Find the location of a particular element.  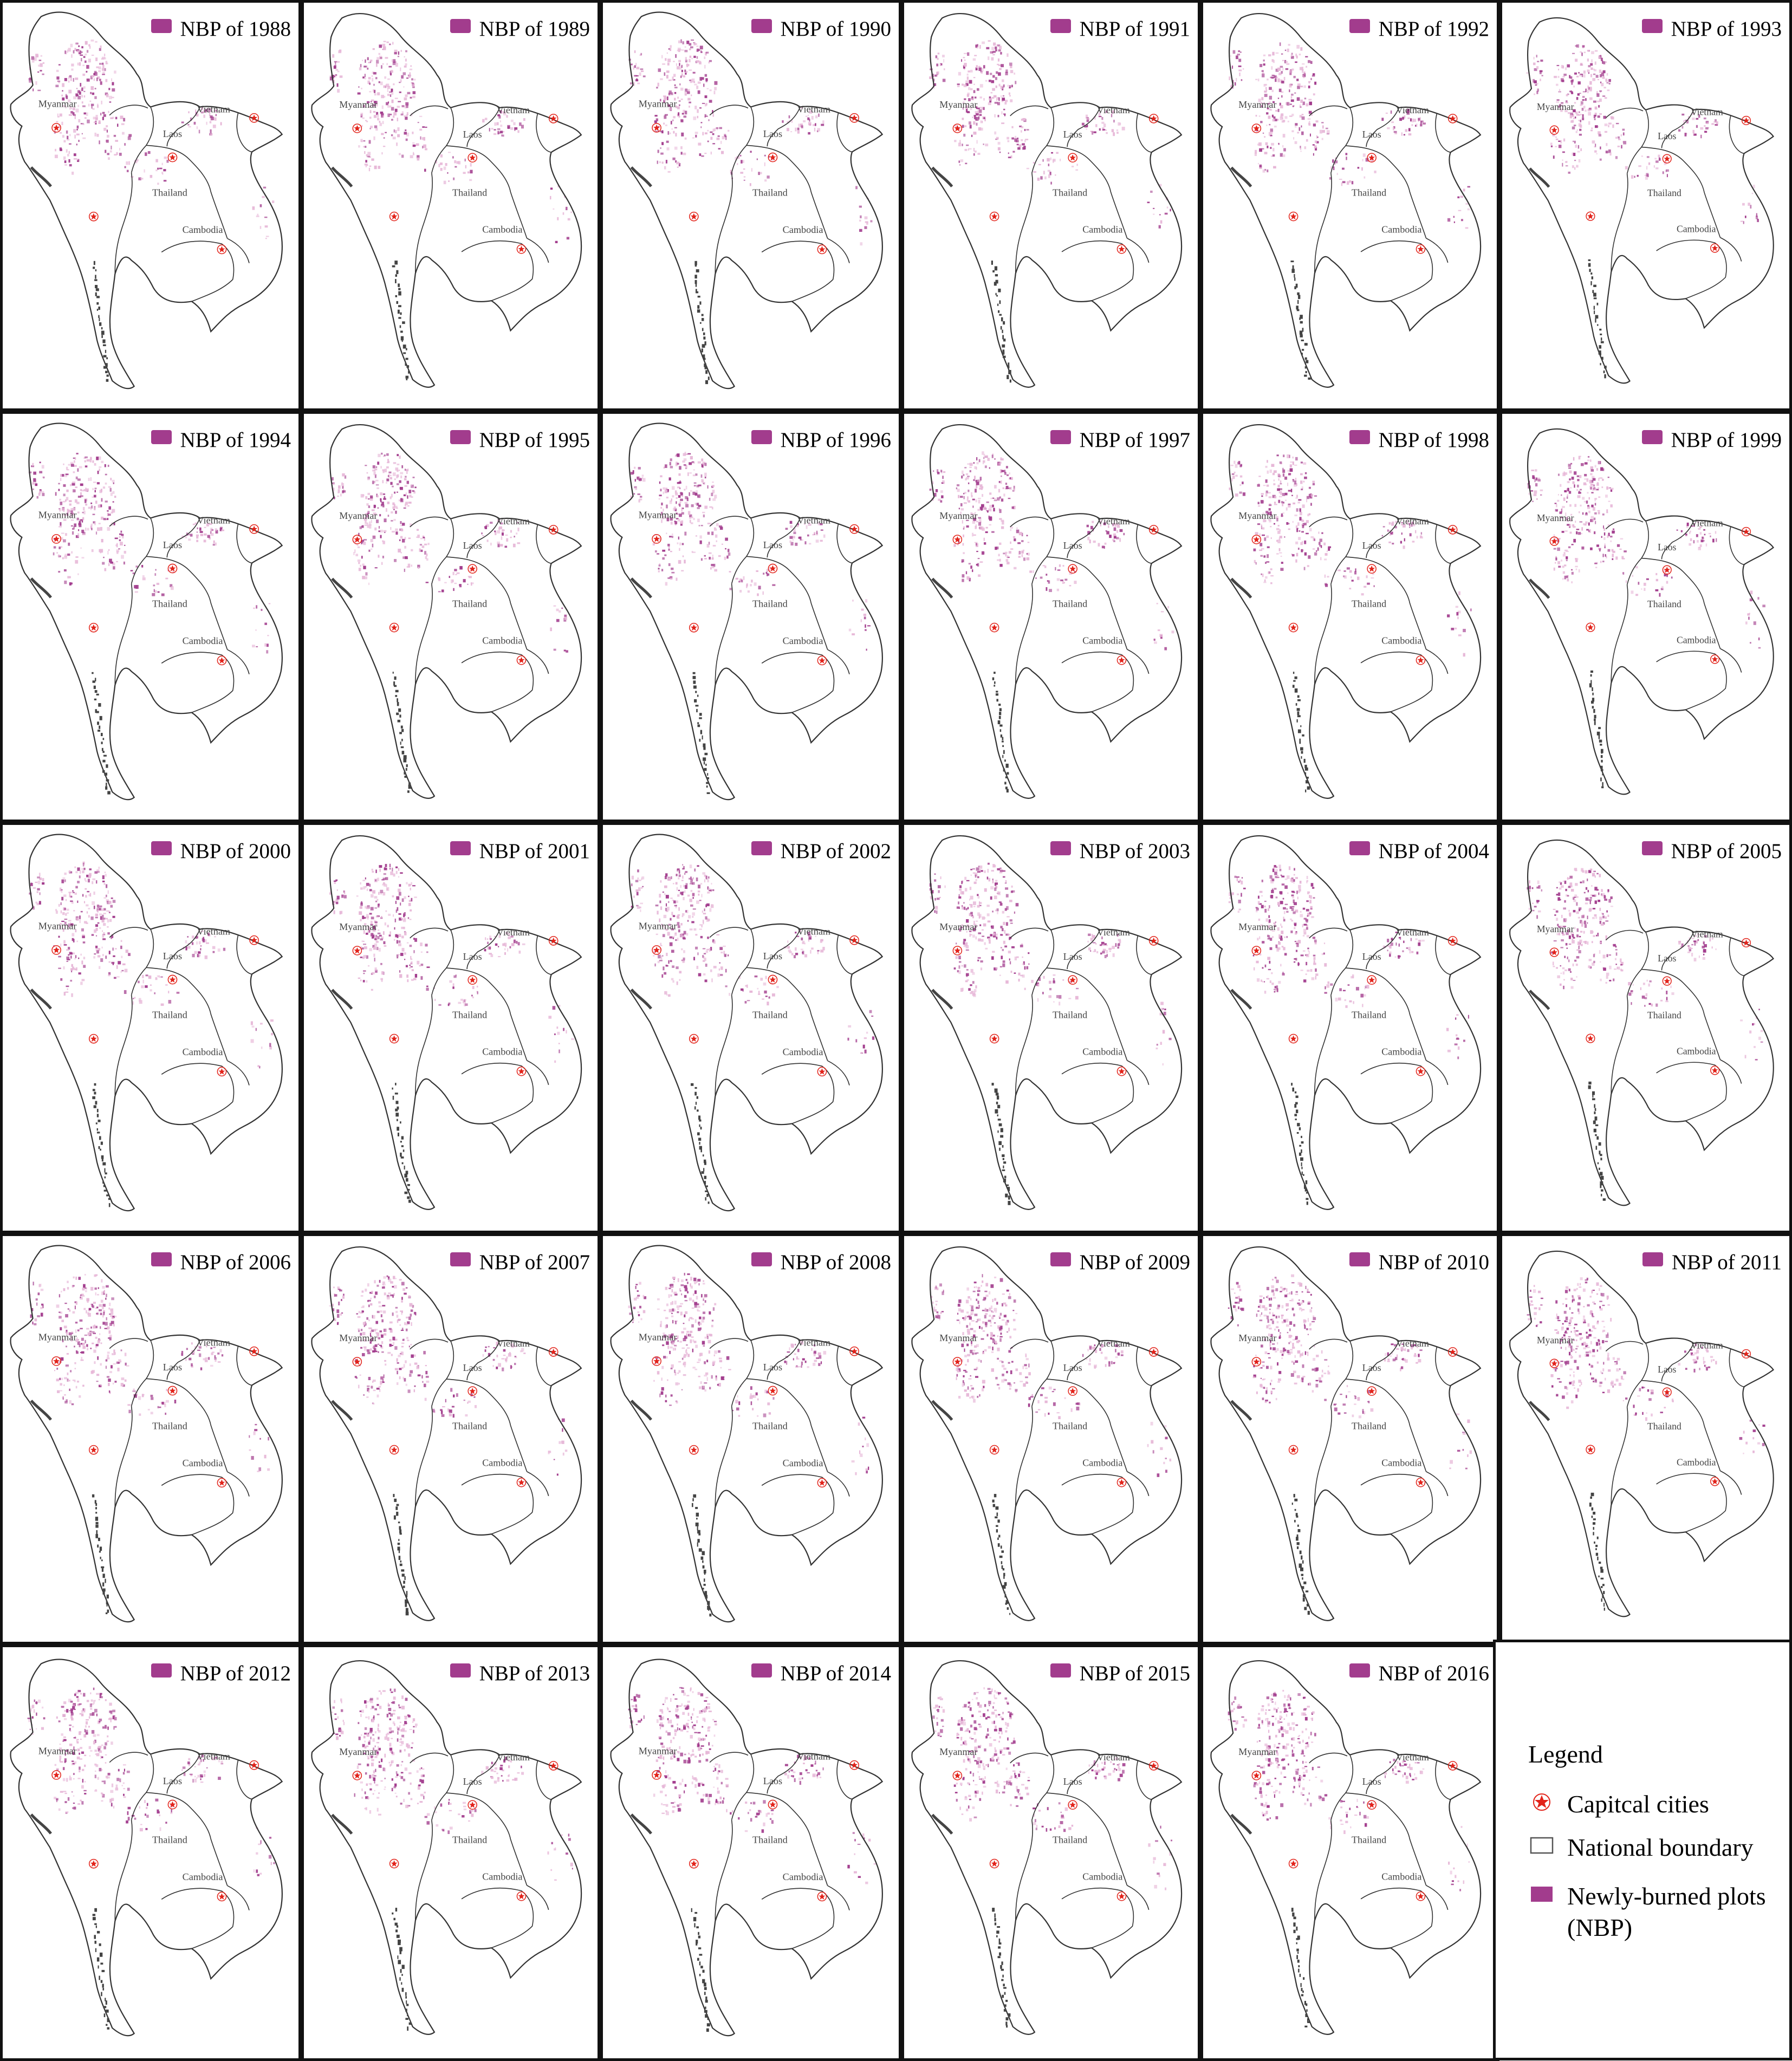

map-1997: Myanmar Vietnam Laos Thailand Cambodia is located at coordinates (1047, 611).